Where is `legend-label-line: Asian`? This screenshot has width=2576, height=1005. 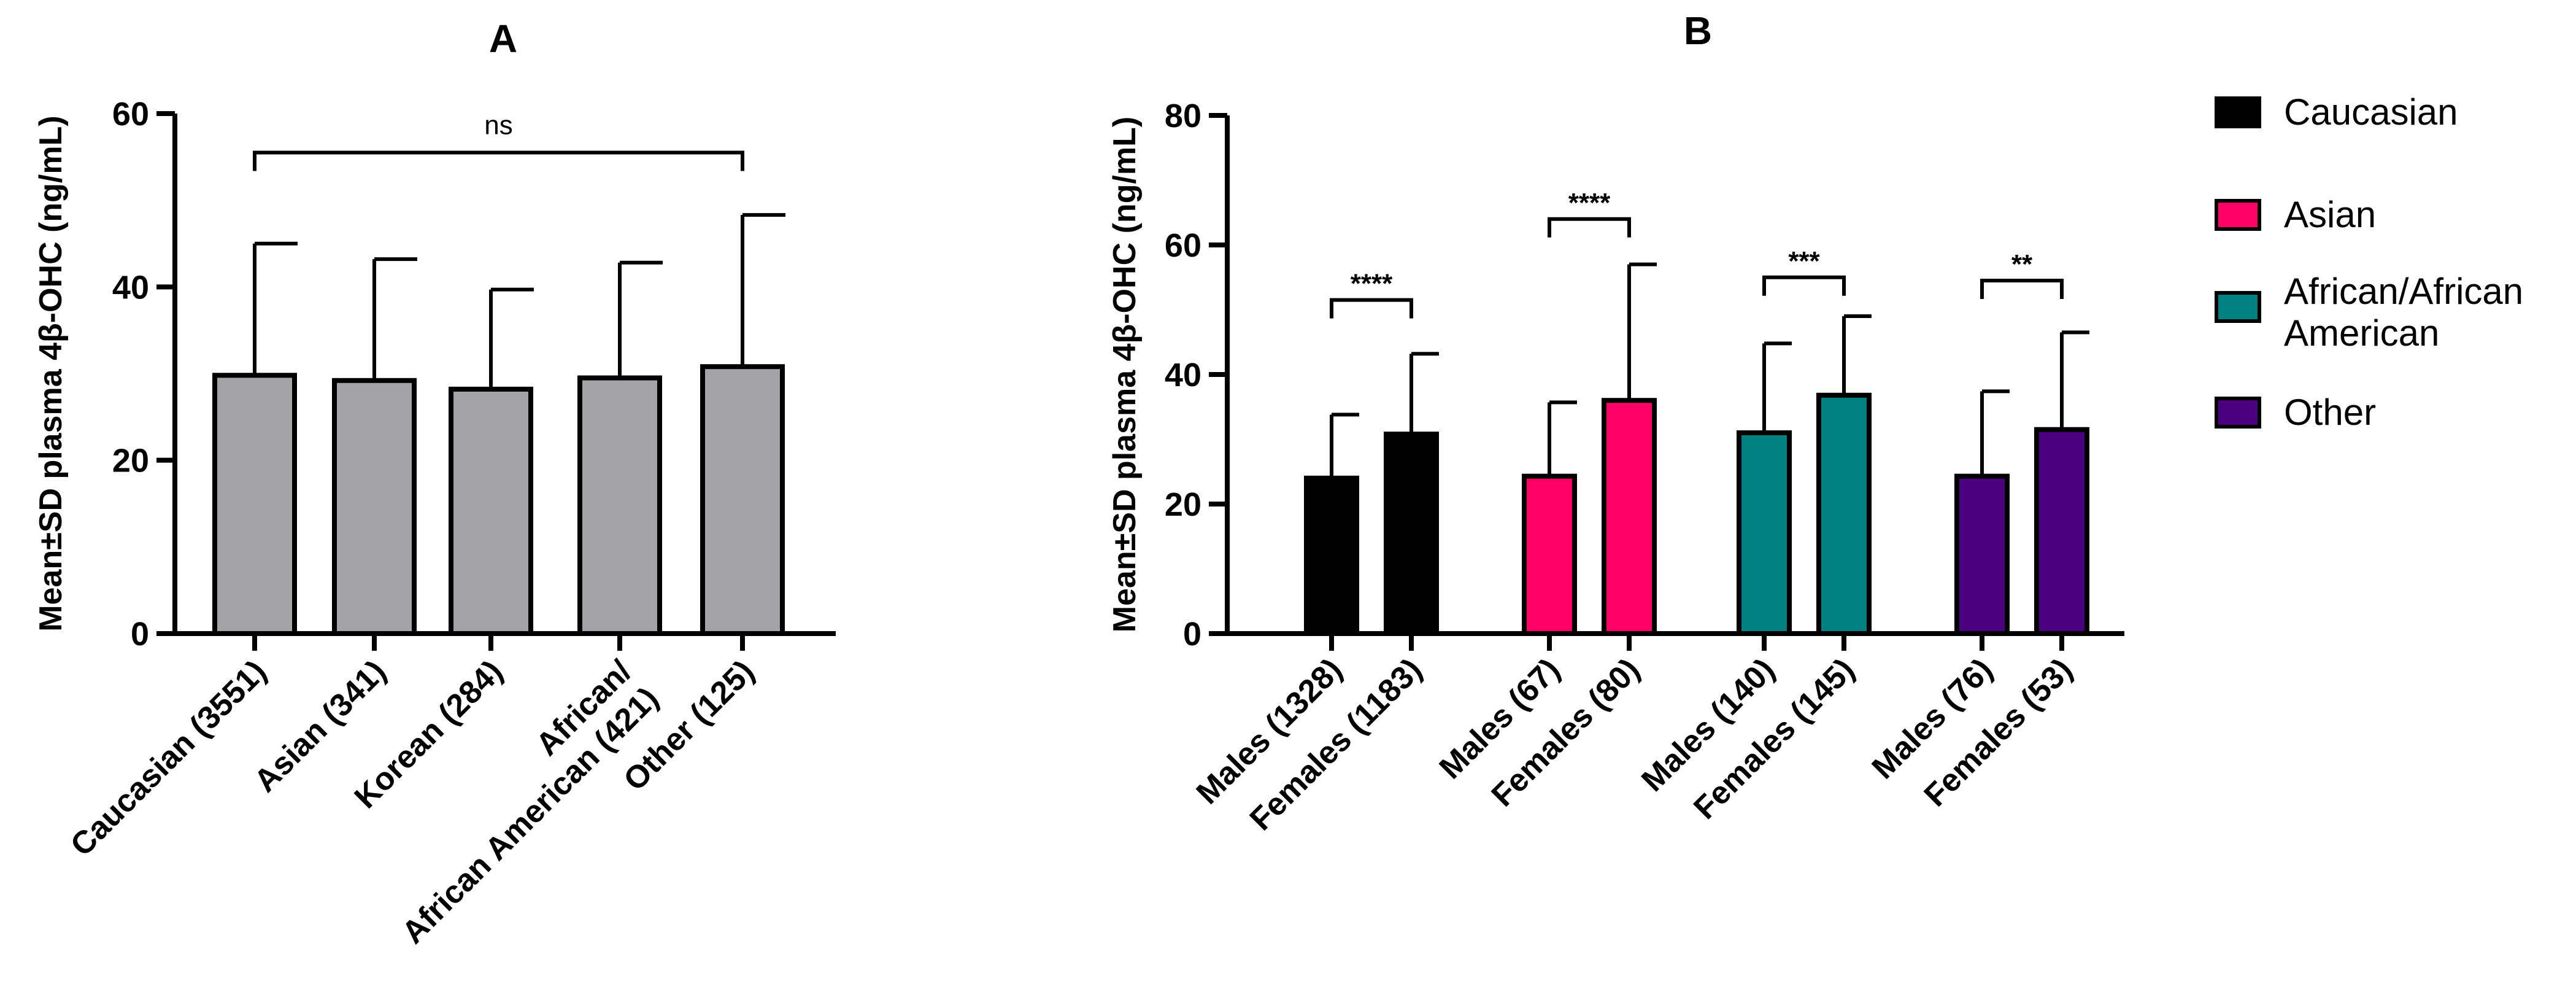 legend-label-line: Asian is located at coordinates (2330, 214).